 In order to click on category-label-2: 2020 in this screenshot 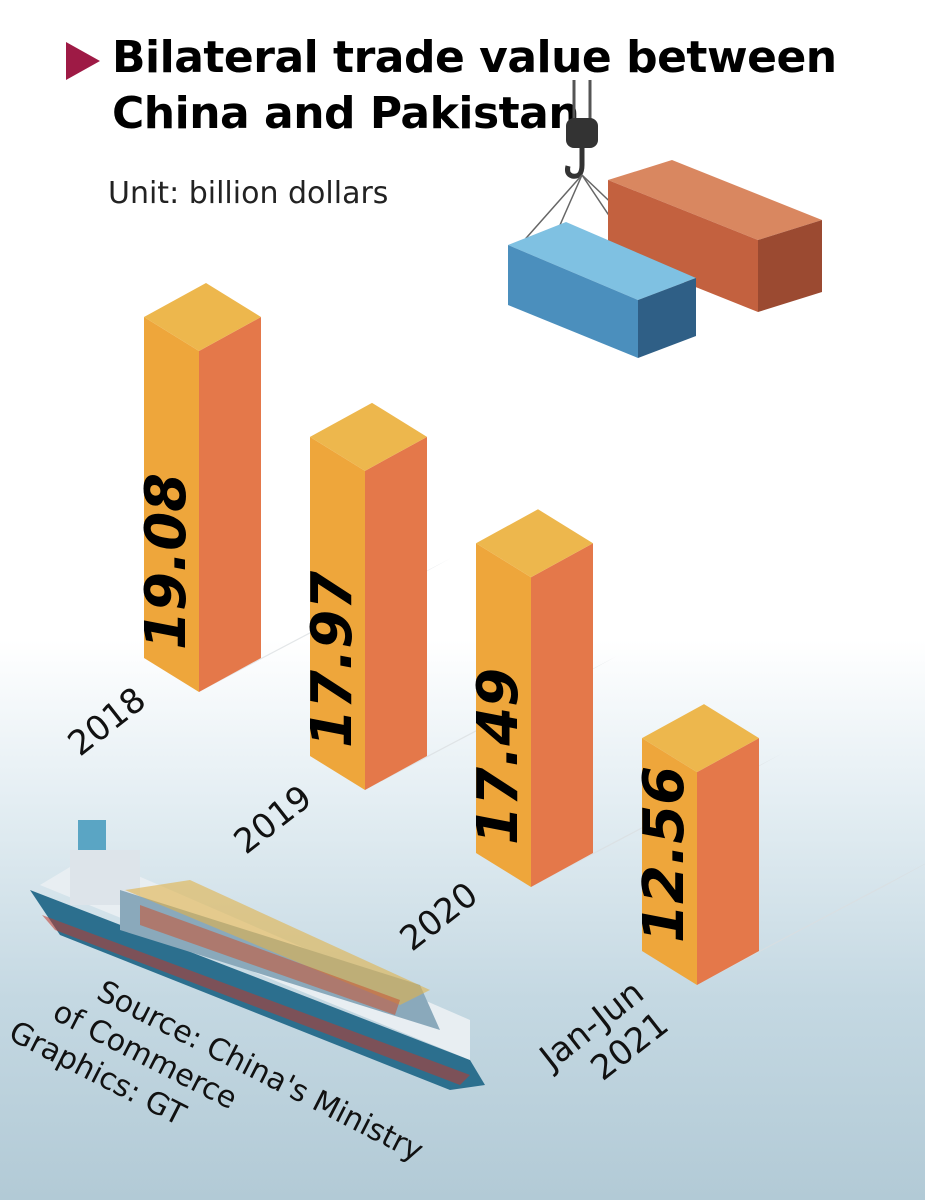, I will do `click(439, 917)`.